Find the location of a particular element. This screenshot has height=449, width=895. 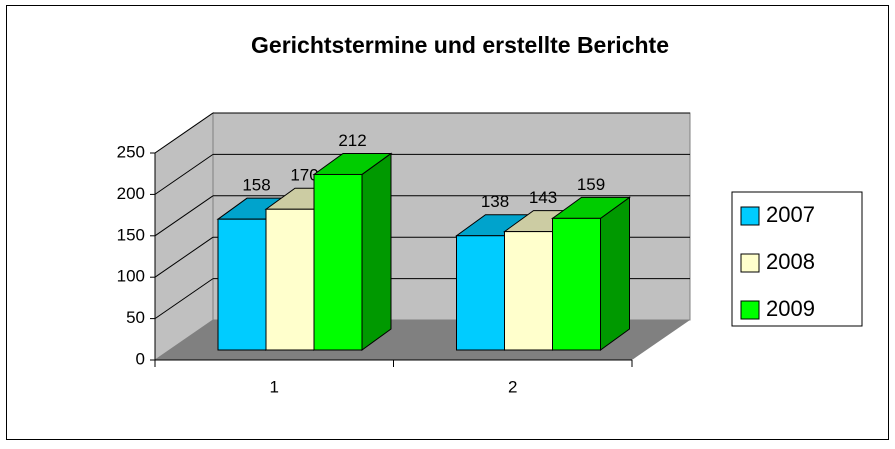

x-tick-label: 2 is located at coordinates (512, 386).